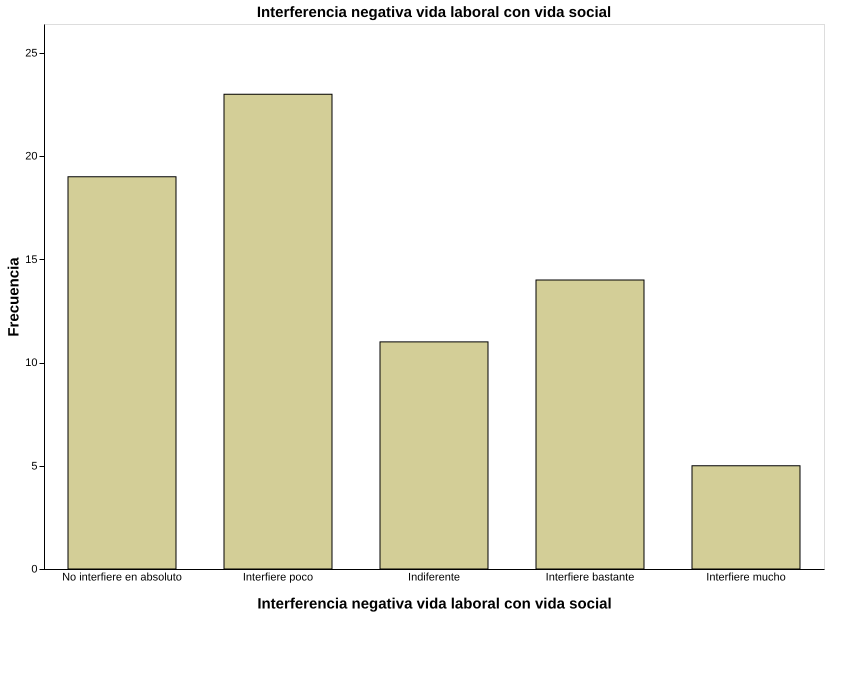 Image resolution: width=857 pixels, height=686 pixels. Describe the element at coordinates (31, 53) in the screenshot. I see `y-tick-label: 25` at that location.